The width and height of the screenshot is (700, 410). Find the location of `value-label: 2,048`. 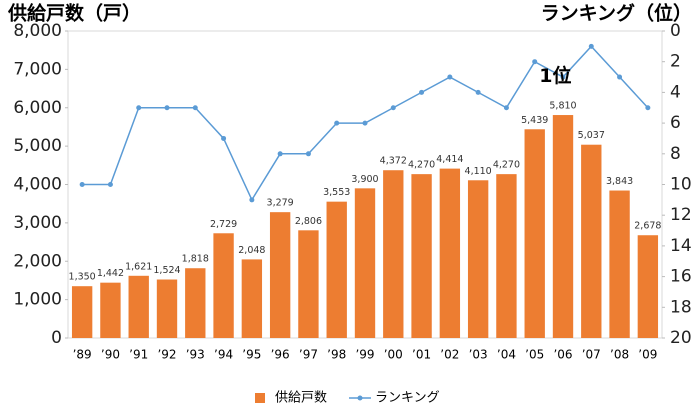

value-label: 2,048 is located at coordinates (251, 250).